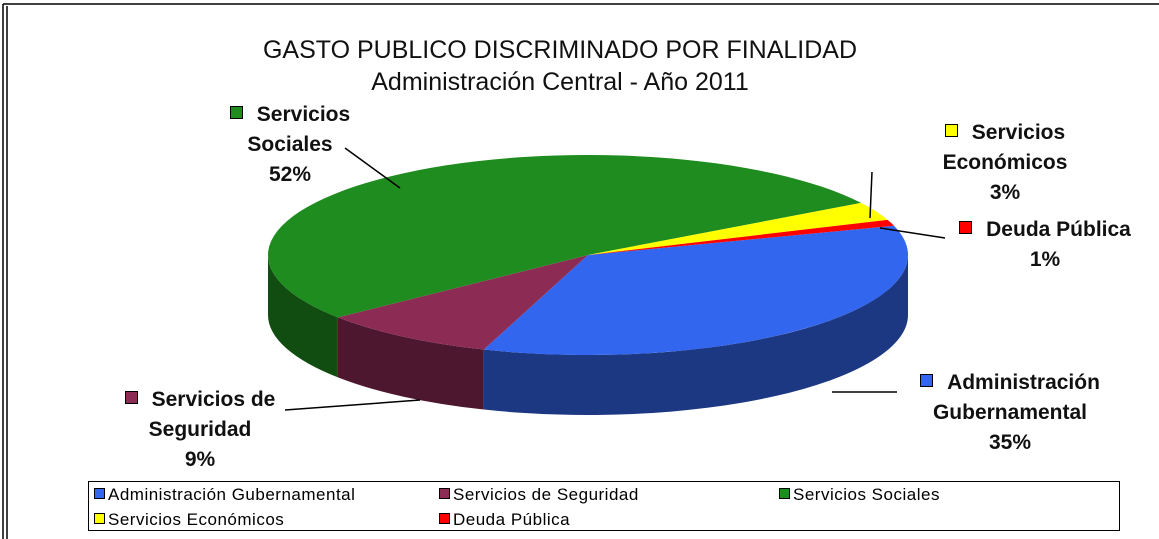 The image size is (1159, 539). Describe the element at coordinates (200, 459) in the screenshot. I see `label-value: 9%` at that location.